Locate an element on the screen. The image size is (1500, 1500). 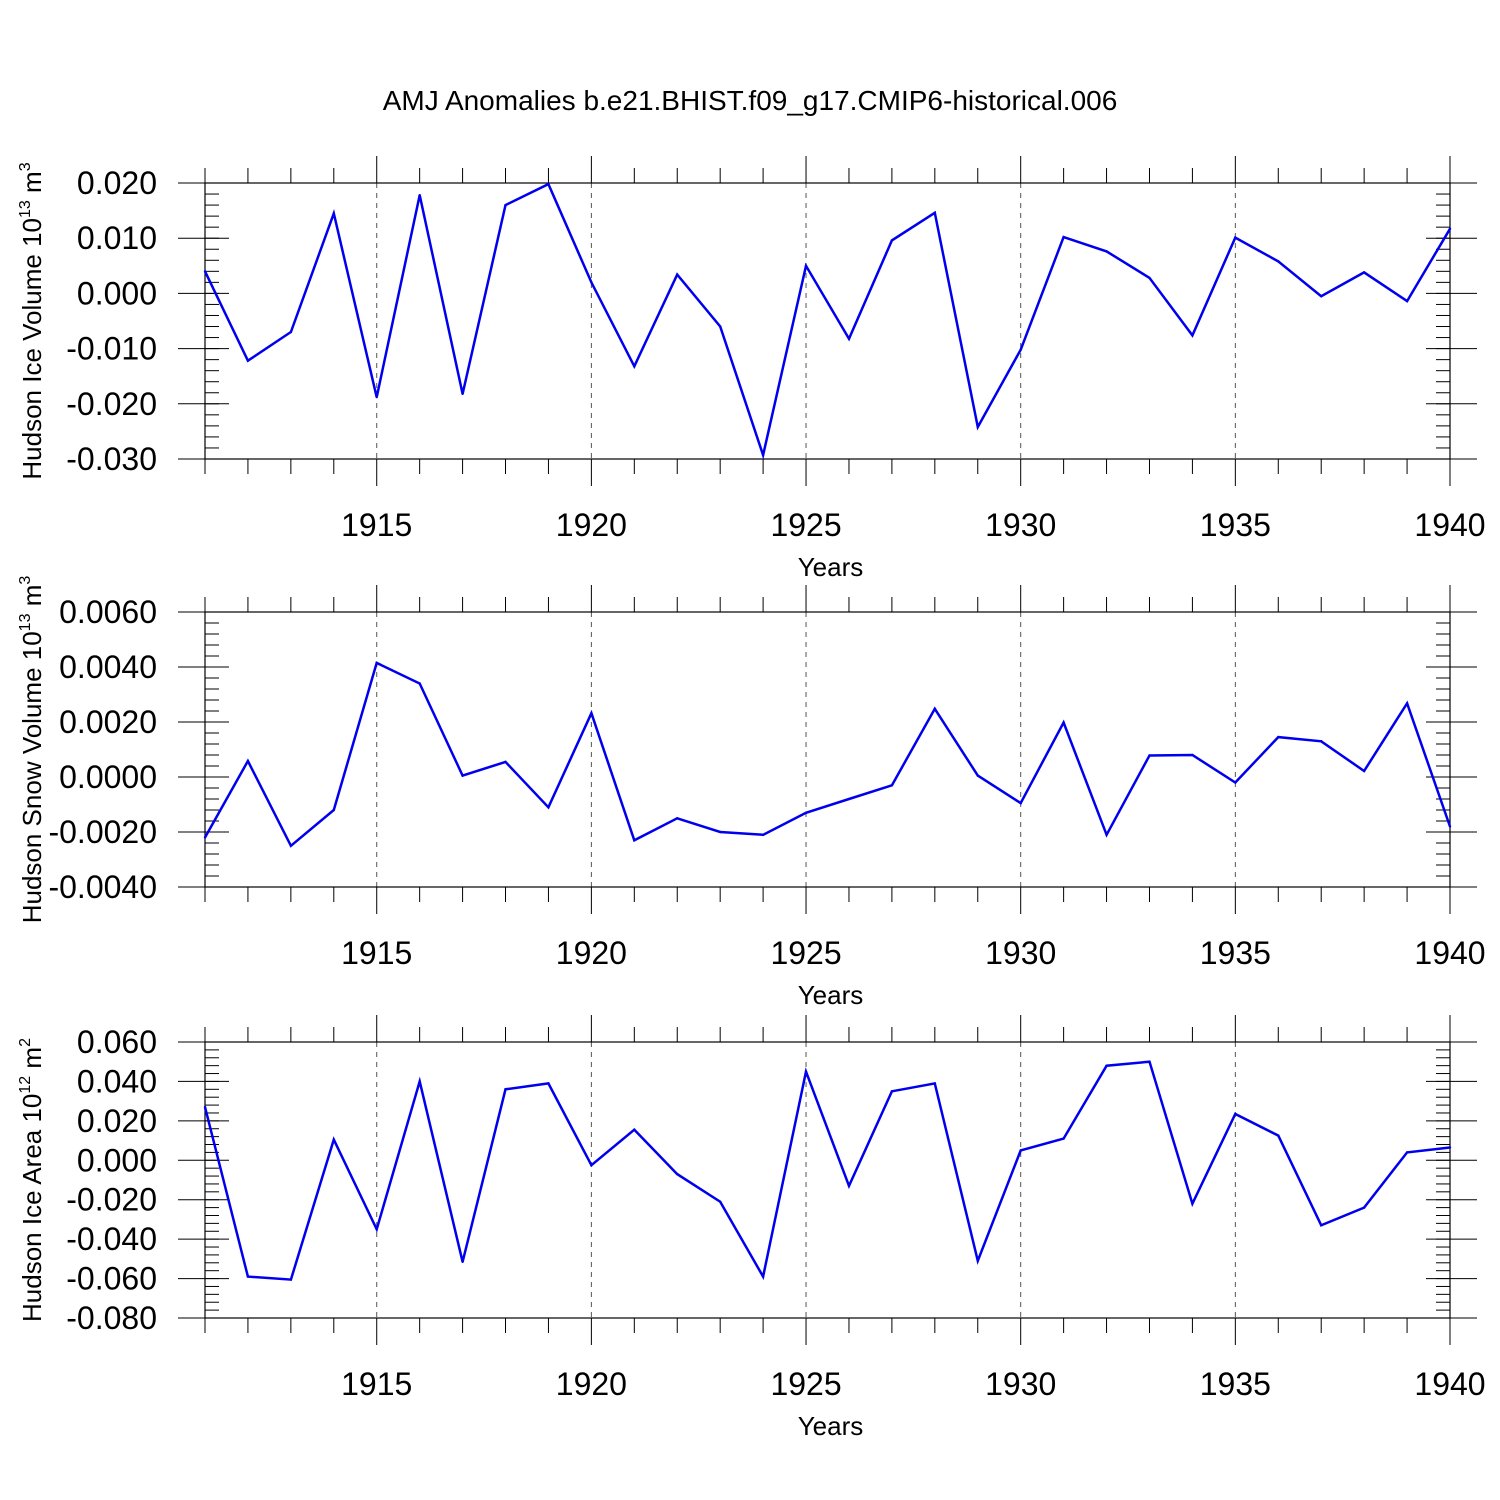
y-tick-label: 0.0020 is located at coordinates (108, 722).